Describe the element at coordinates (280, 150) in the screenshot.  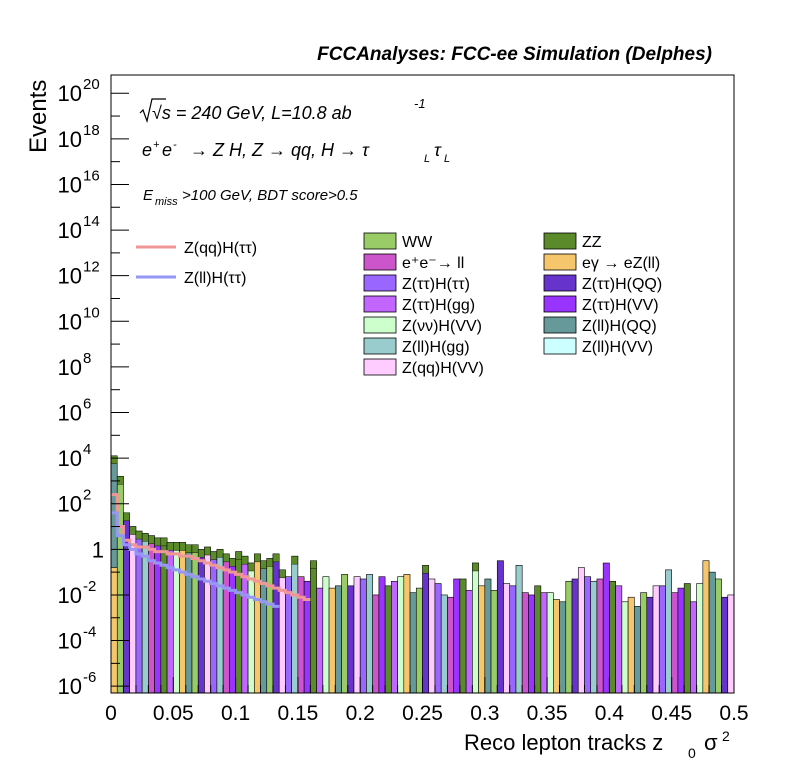
I see `process-text: → Z H, Z → qq, H → τ` at that location.